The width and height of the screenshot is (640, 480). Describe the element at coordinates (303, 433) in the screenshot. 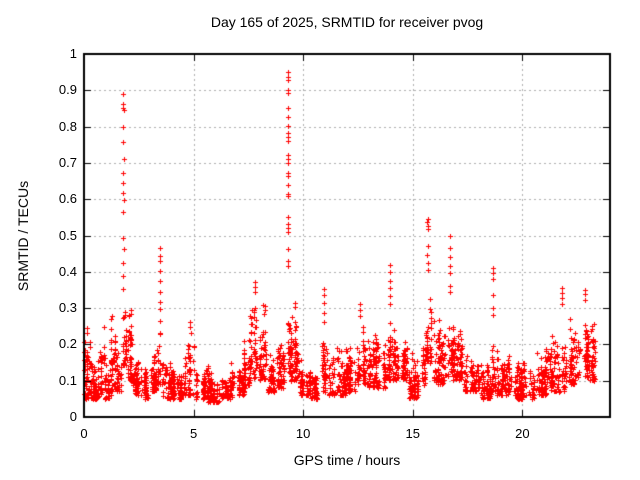

I see `x-tick-label: 10` at that location.